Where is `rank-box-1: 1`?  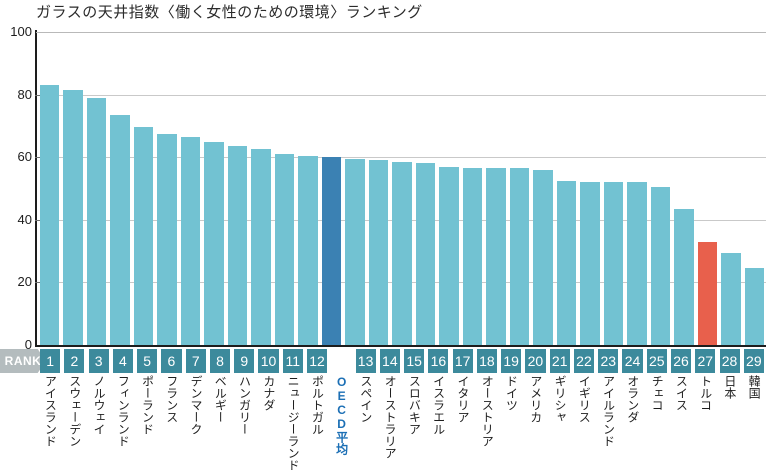 rank-box-1: 1 is located at coordinates (50, 361).